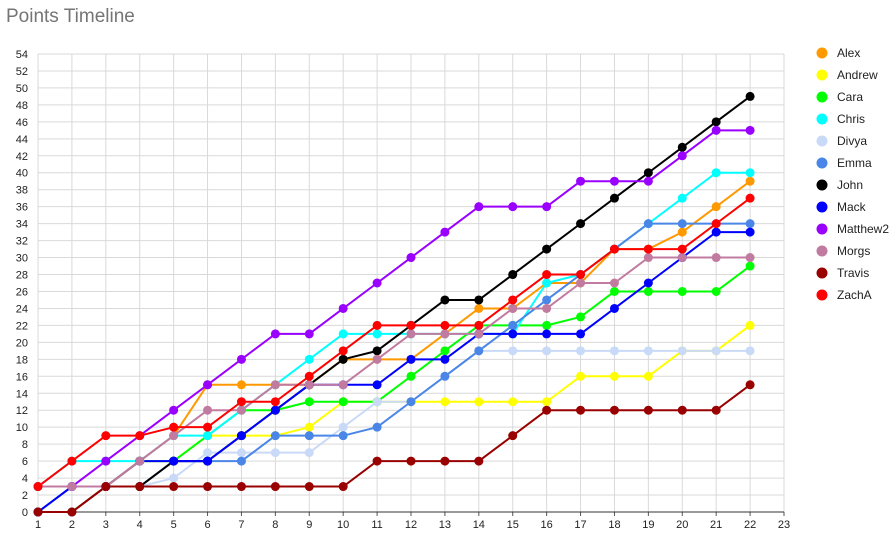  What do you see at coordinates (844, 295) in the screenshot?
I see `legend-item-zacha: ZachA` at bounding box center [844, 295].